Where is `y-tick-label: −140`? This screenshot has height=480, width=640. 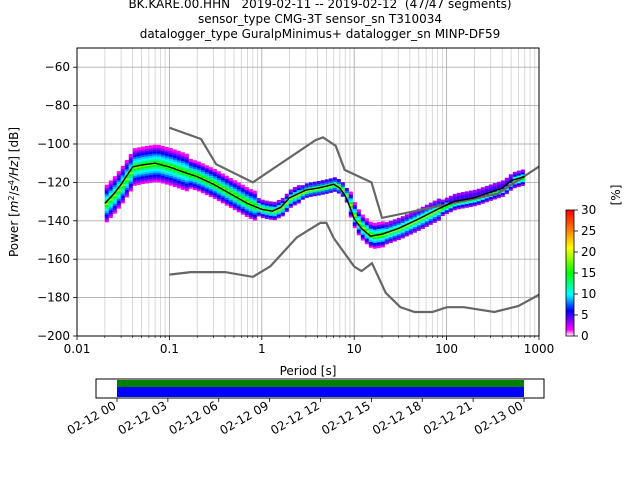 y-tick-label: −140 is located at coordinates (53, 221).